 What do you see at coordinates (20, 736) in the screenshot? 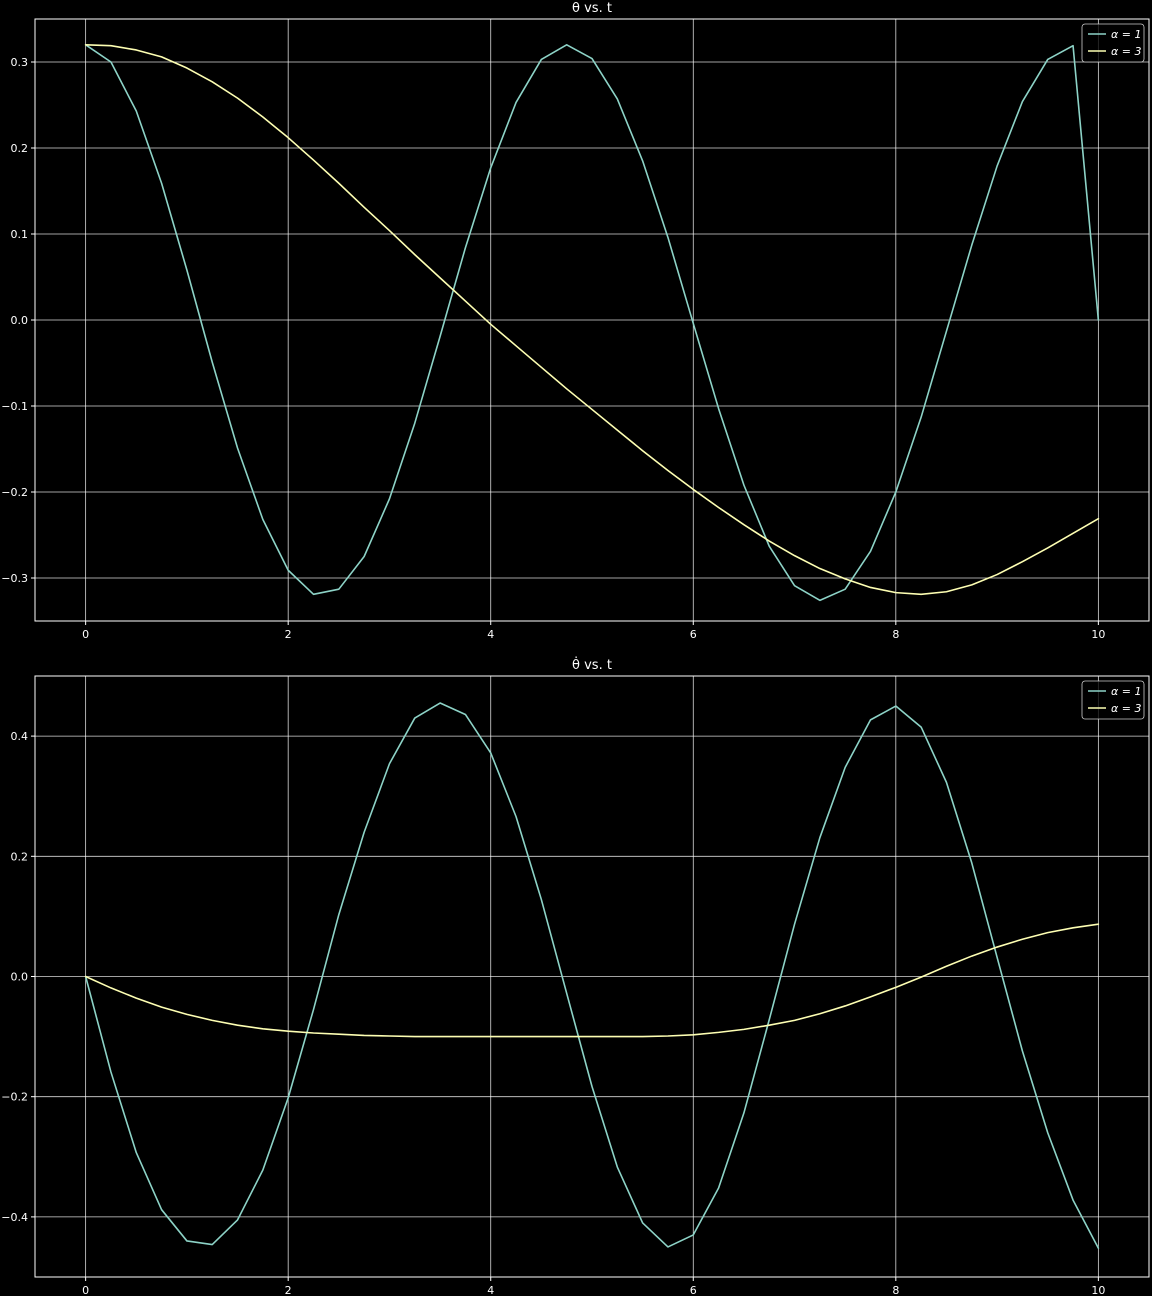
I see `y-tick-label: 0.4` at bounding box center [20, 736].